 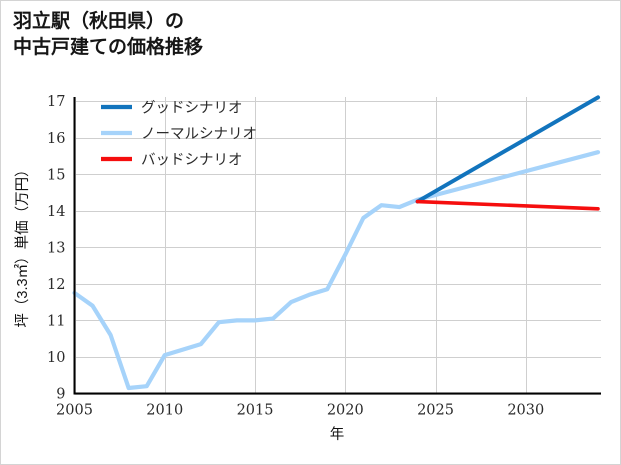 I want to click on x-tick-label-2020: 2020, so click(x=345, y=411).